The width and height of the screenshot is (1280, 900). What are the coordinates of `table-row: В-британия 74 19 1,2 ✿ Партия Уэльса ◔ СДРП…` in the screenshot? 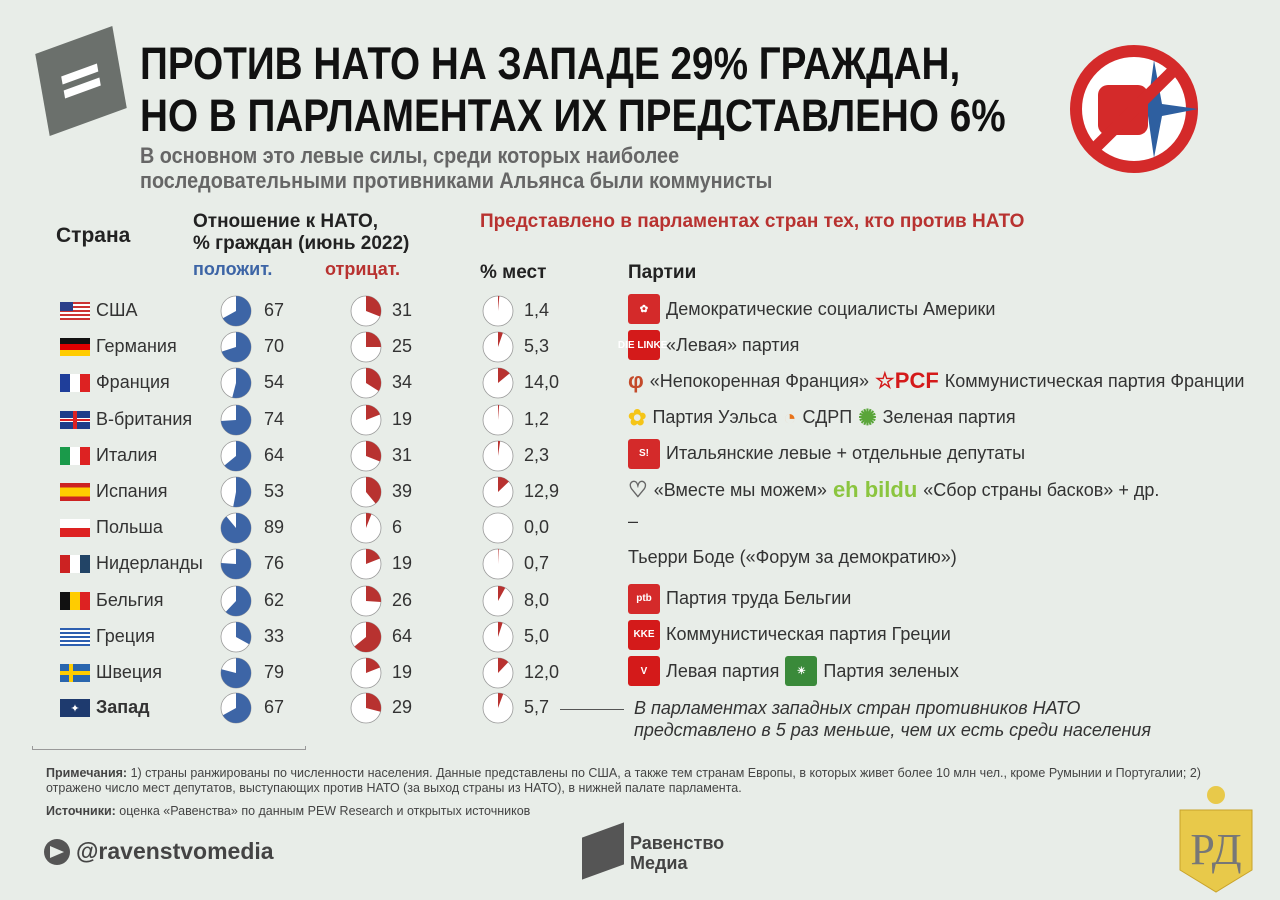 It's located at (640, 424).